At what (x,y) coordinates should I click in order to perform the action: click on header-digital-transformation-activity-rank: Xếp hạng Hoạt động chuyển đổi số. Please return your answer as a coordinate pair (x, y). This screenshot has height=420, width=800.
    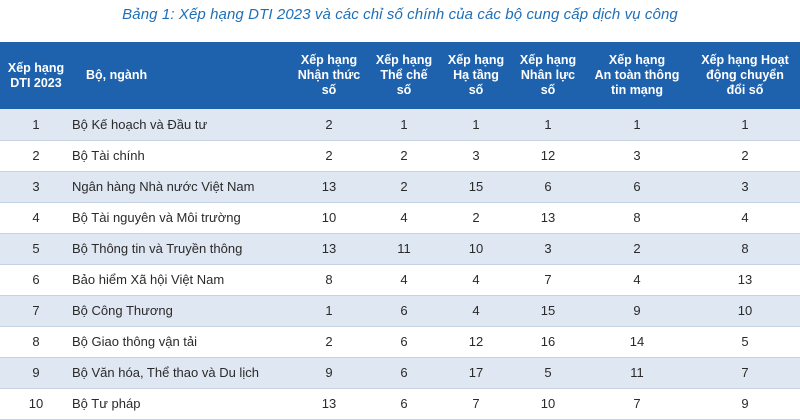
    Looking at the image, I should click on (745, 75).